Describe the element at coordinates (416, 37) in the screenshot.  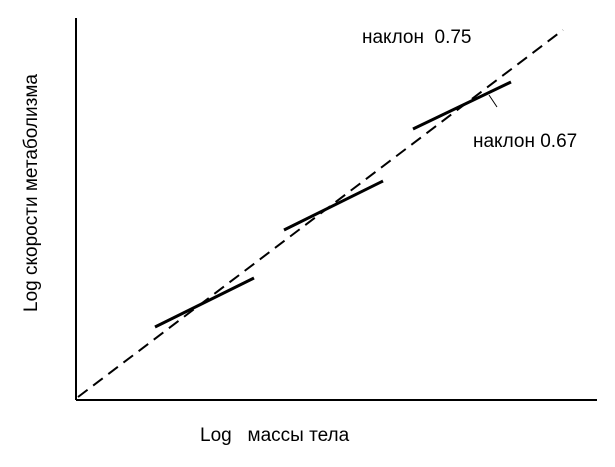
I see `annotation: наклон 0.75` at that location.